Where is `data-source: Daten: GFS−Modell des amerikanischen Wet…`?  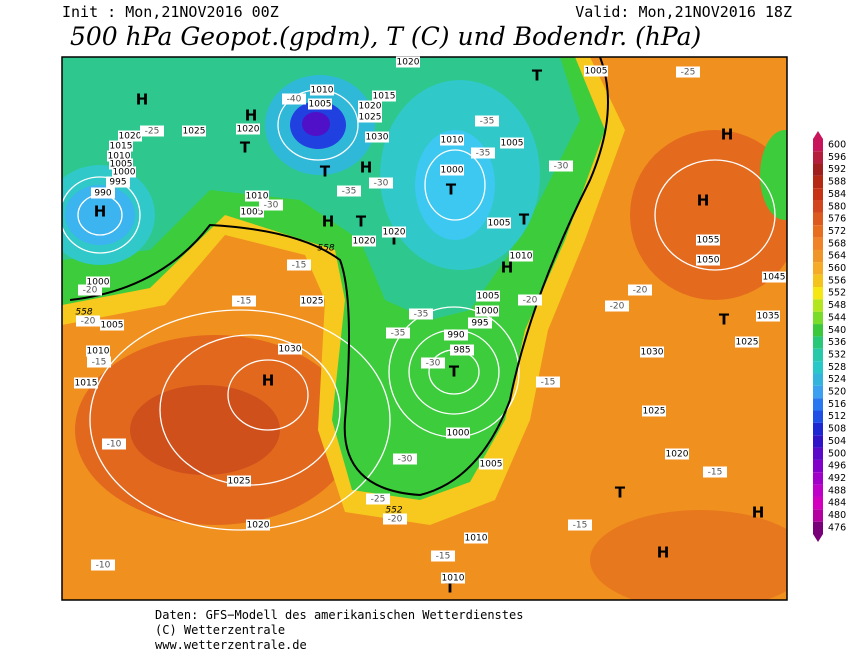 data-source: Daten: GFS−Modell des amerikanischen Wet… is located at coordinates (339, 615).